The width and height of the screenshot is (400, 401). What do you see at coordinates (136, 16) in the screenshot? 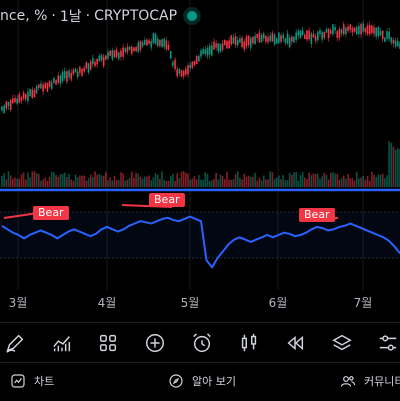
I see `exchange-label: CRYPTOCAP` at bounding box center [136, 16].